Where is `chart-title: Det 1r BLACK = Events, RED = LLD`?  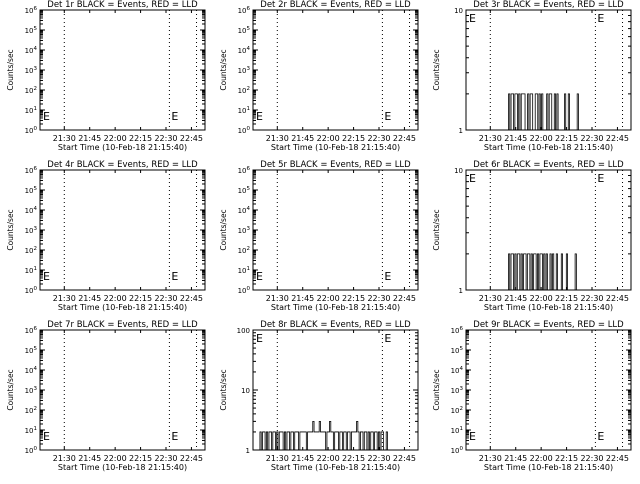 chart-title: Det 1r BLACK = Events, RED = LLD is located at coordinates (122, 5).